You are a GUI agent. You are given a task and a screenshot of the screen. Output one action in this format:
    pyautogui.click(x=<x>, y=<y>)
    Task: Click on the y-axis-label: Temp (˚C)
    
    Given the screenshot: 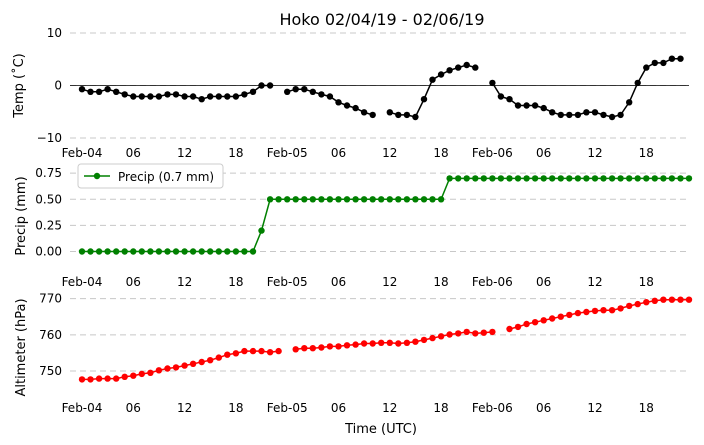 What is the action you would take?
    pyautogui.click(x=19, y=86)
    